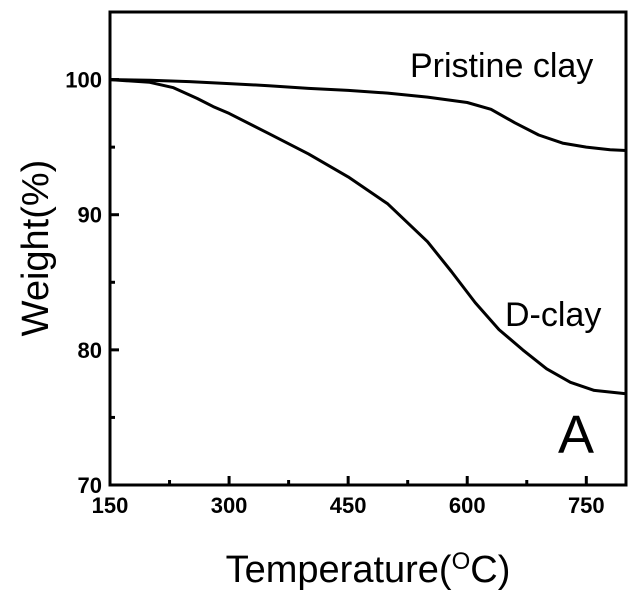  What do you see at coordinates (467, 505) in the screenshot?
I see `x-tick-label: 600` at bounding box center [467, 505].